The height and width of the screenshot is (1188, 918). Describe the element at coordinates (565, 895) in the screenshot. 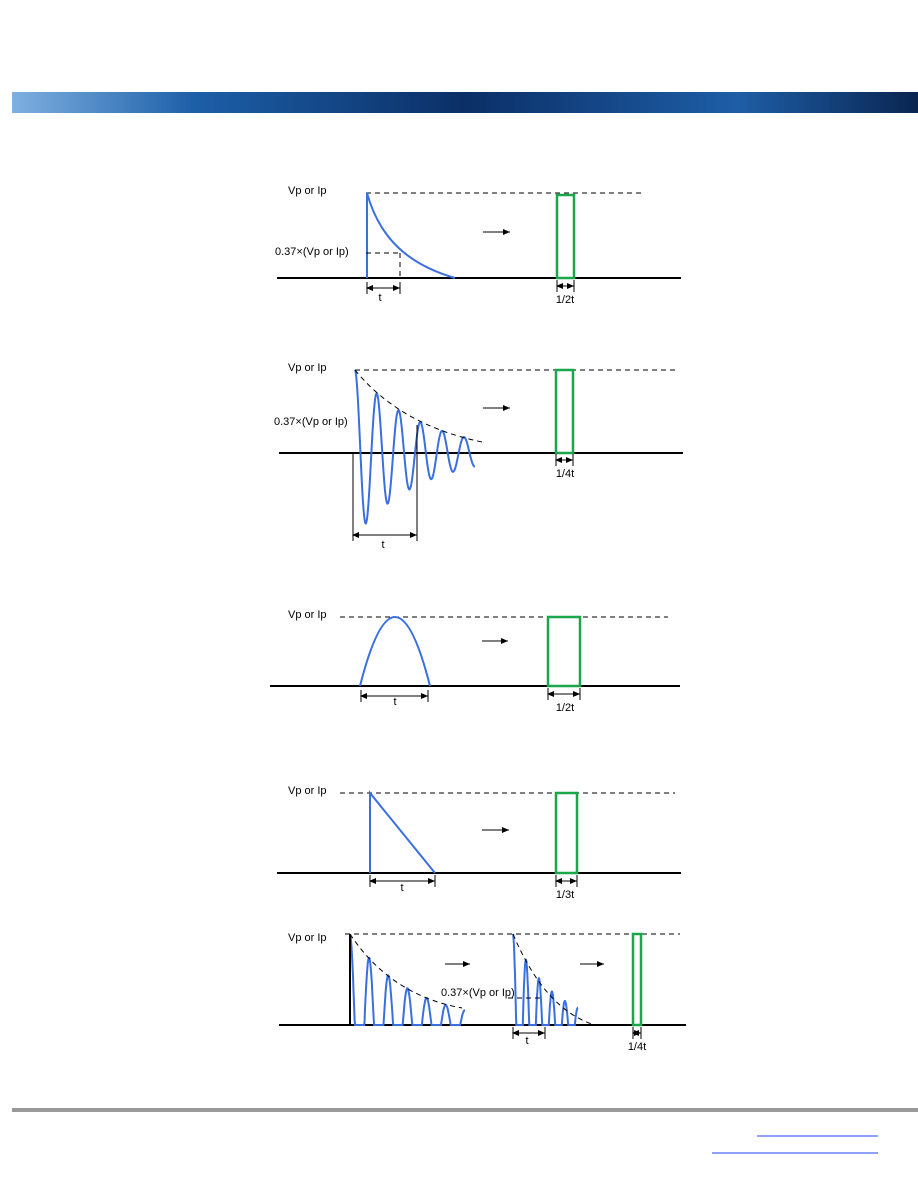

I see `dimension-label: 1/3t` at that location.